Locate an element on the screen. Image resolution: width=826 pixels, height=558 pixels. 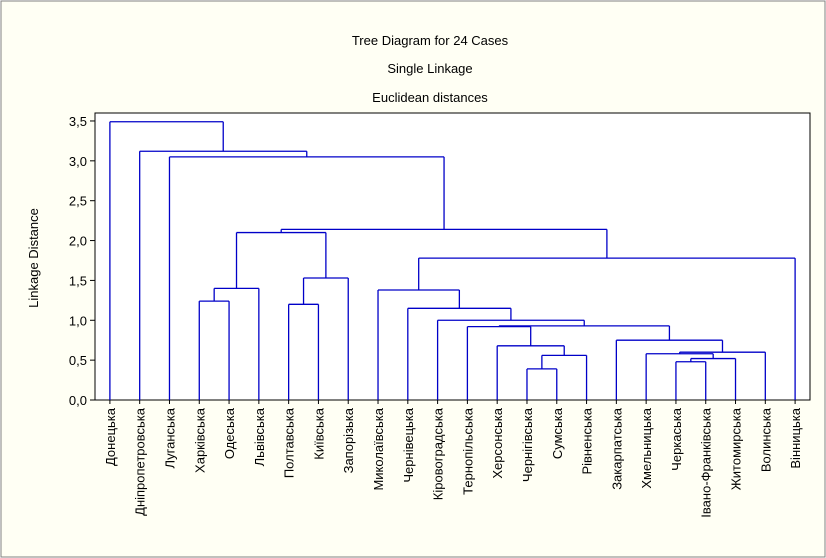
x-tick-label: Запорізька is located at coordinates (348, 440).